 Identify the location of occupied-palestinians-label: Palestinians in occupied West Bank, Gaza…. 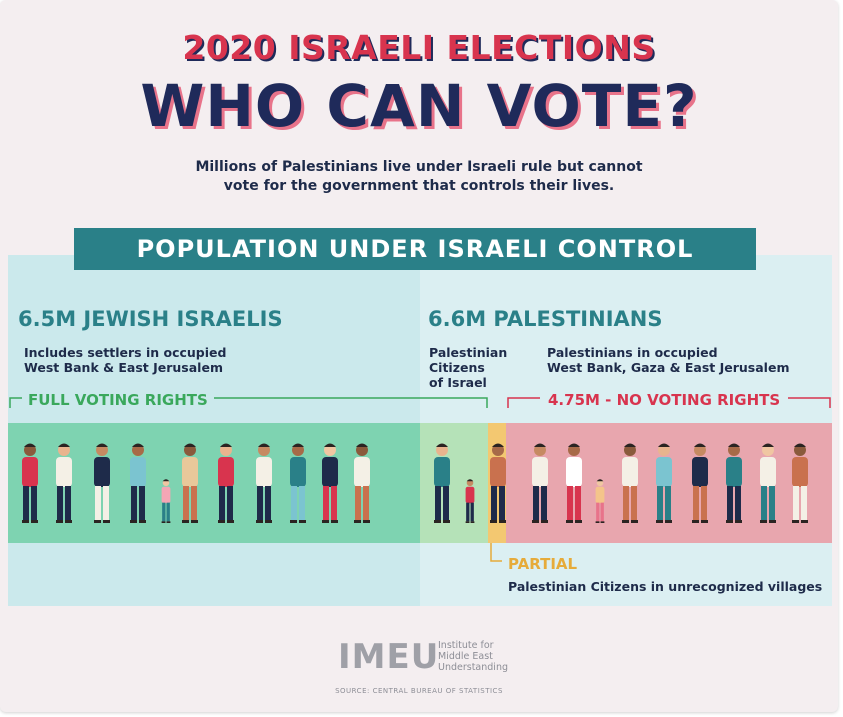
(668, 360).